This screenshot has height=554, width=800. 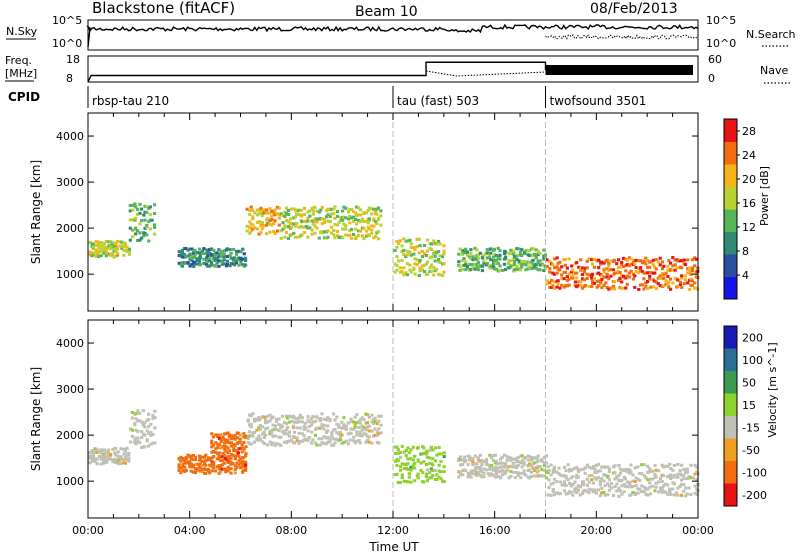 What do you see at coordinates (18, 60) in the screenshot?
I see `freq-left-label-1: Freq.` at bounding box center [18, 60].